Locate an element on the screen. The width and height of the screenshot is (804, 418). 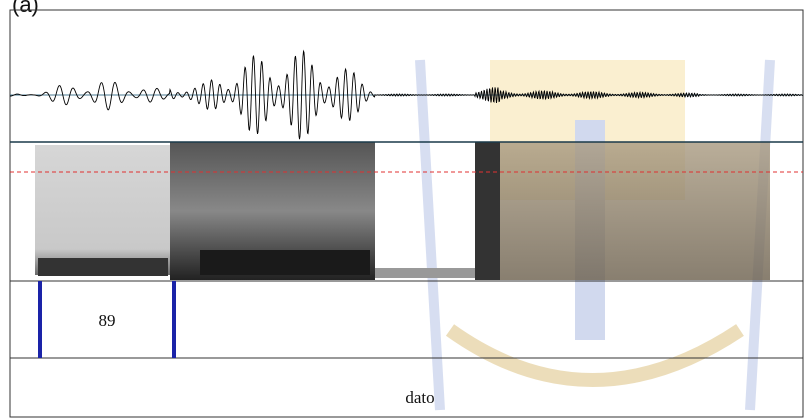
interval-label: 89 is located at coordinates (107, 320).